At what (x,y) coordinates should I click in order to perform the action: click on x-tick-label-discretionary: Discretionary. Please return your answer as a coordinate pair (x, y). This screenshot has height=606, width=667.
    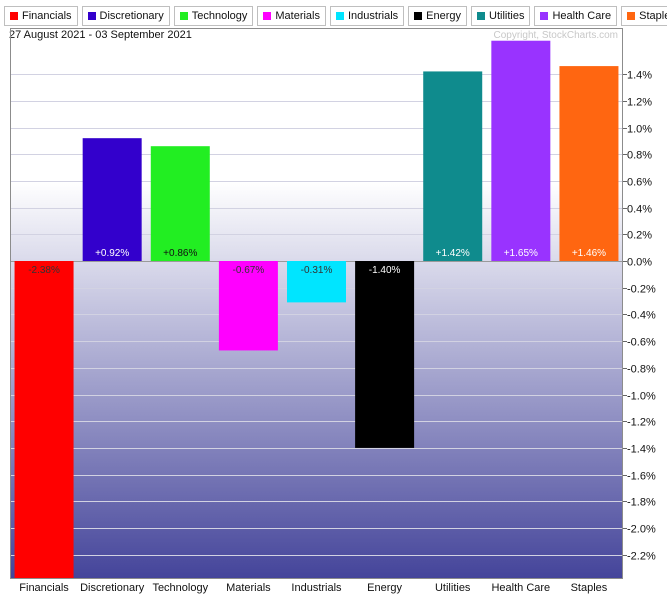
    Looking at the image, I should click on (112, 588).